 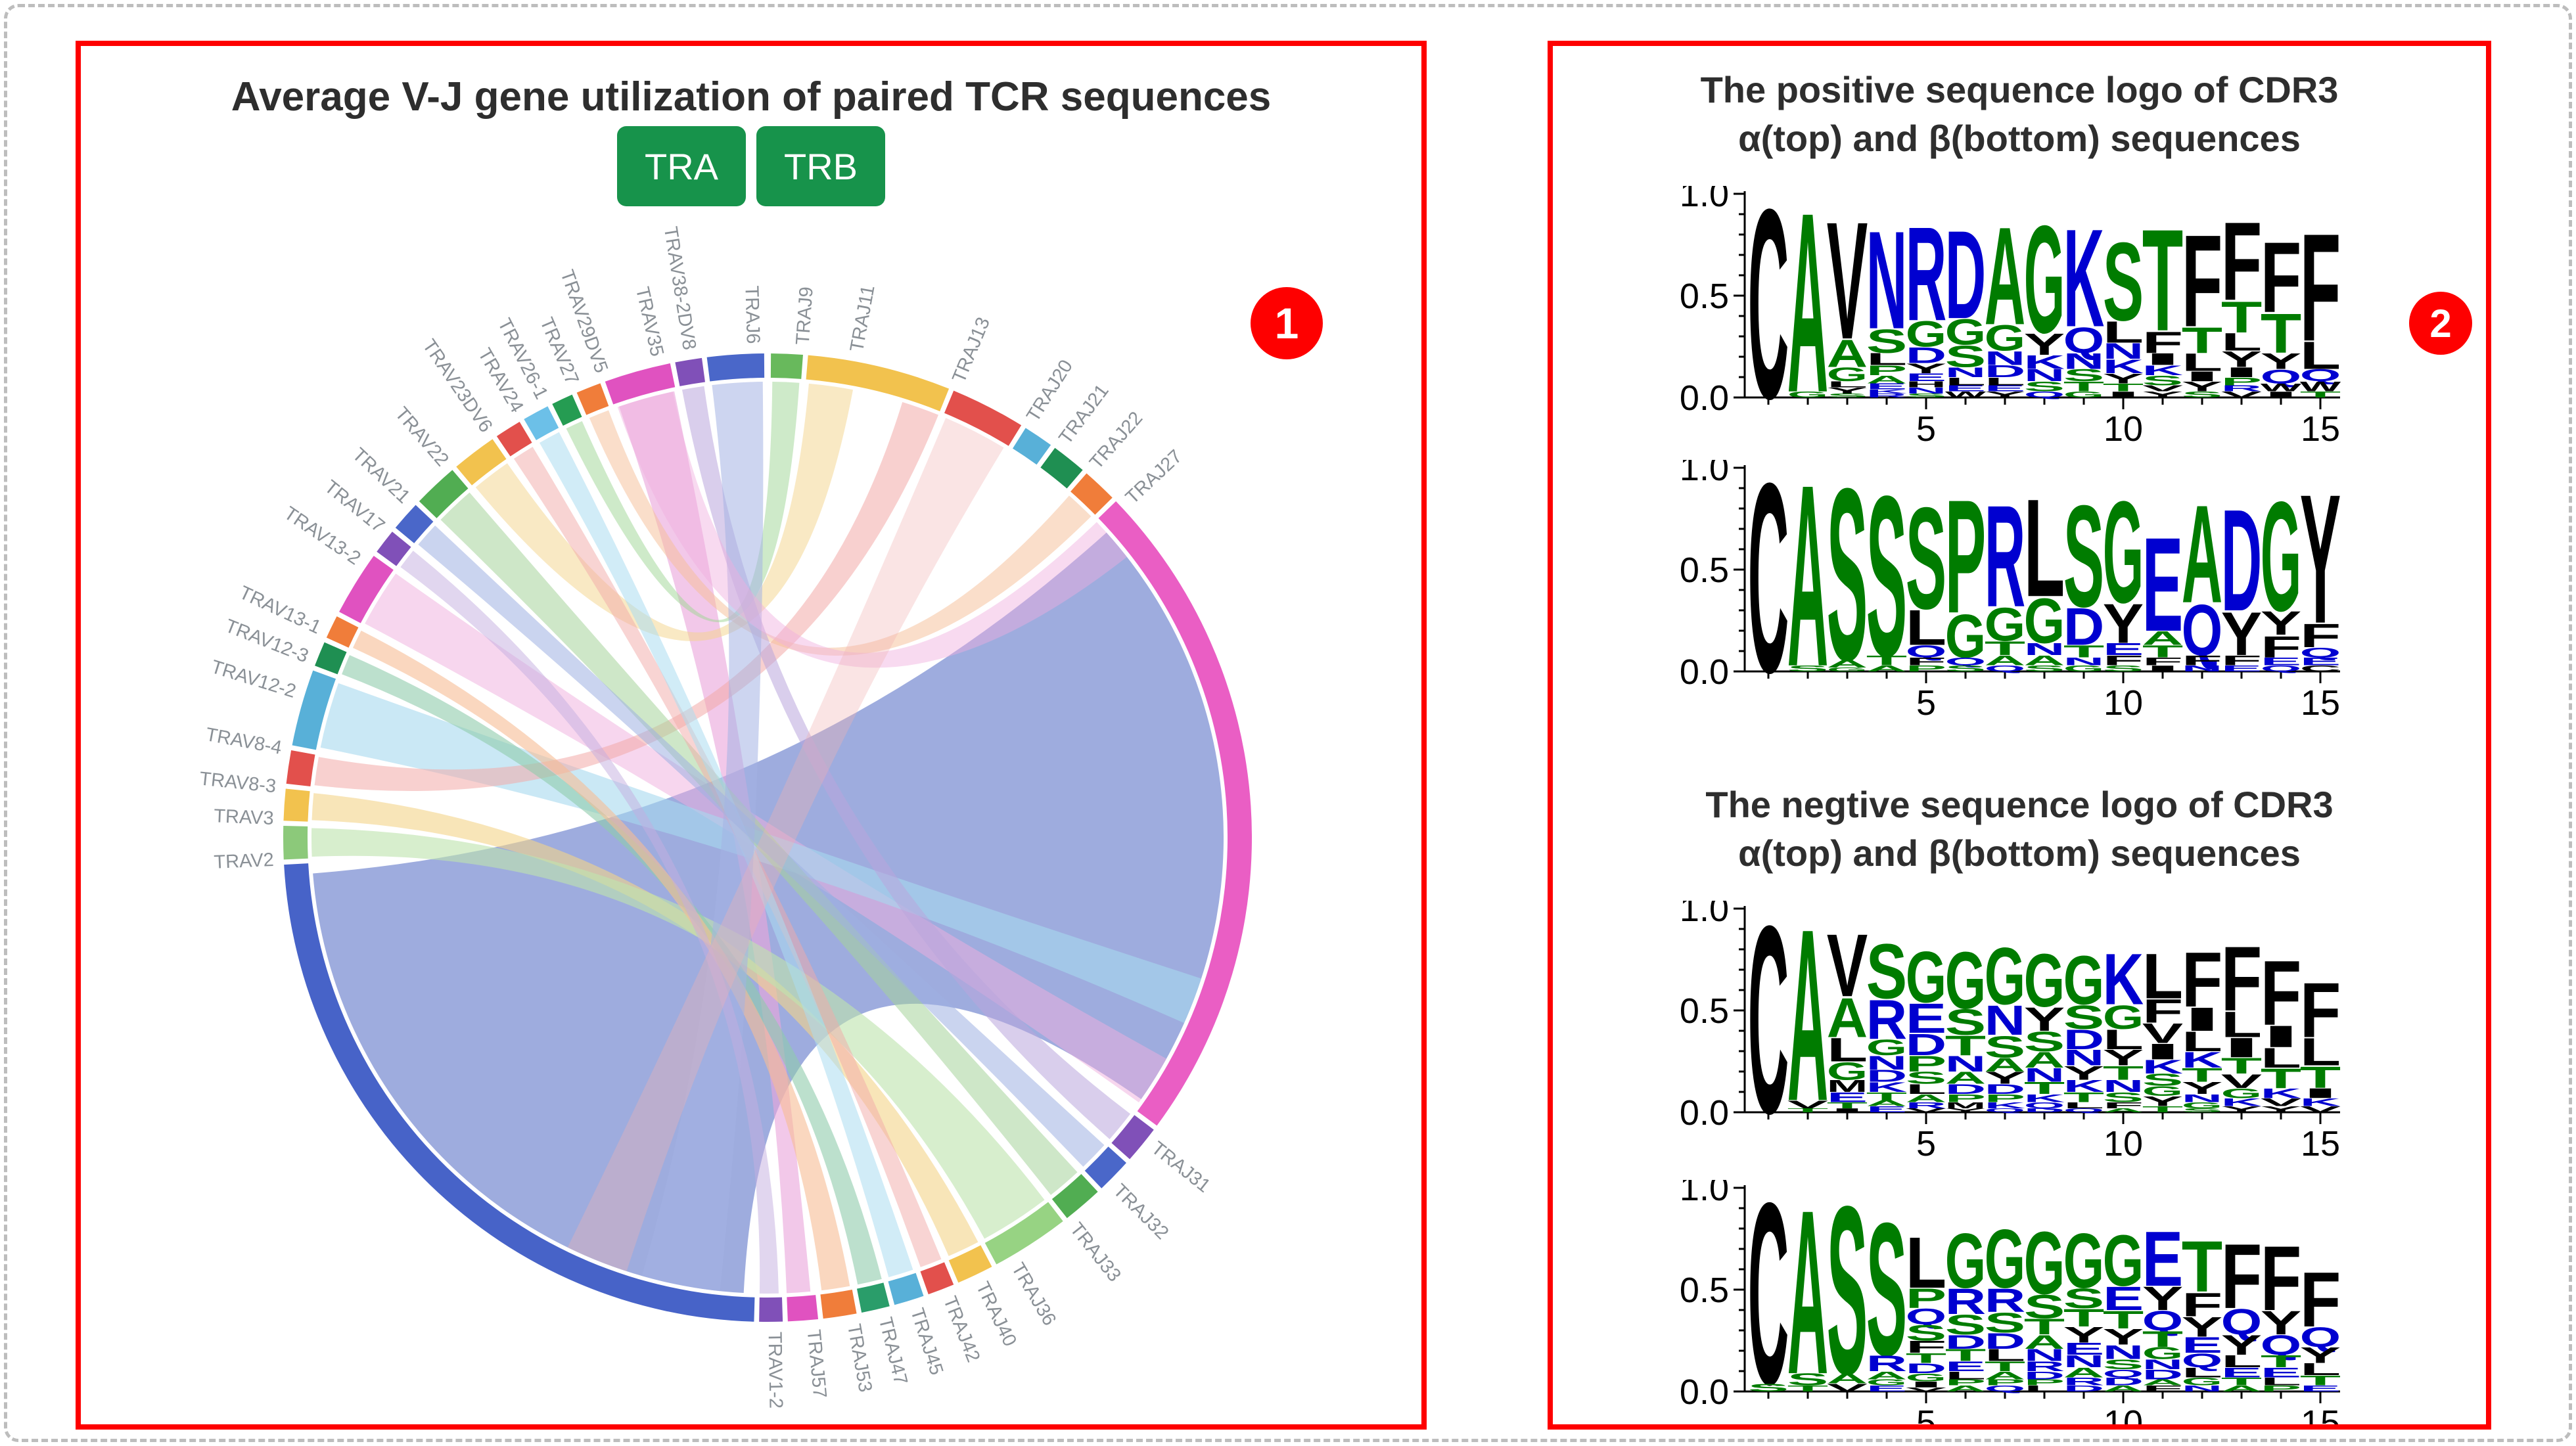 I want to click on tra-button: TRA, so click(x=682, y=166).